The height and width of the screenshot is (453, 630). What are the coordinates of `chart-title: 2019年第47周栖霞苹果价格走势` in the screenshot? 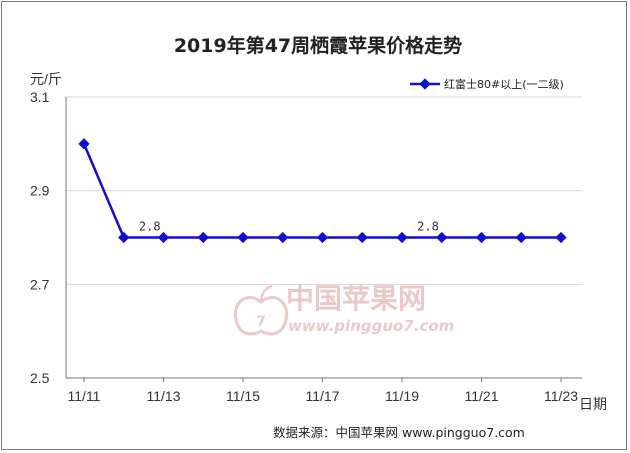 It's located at (318, 45).